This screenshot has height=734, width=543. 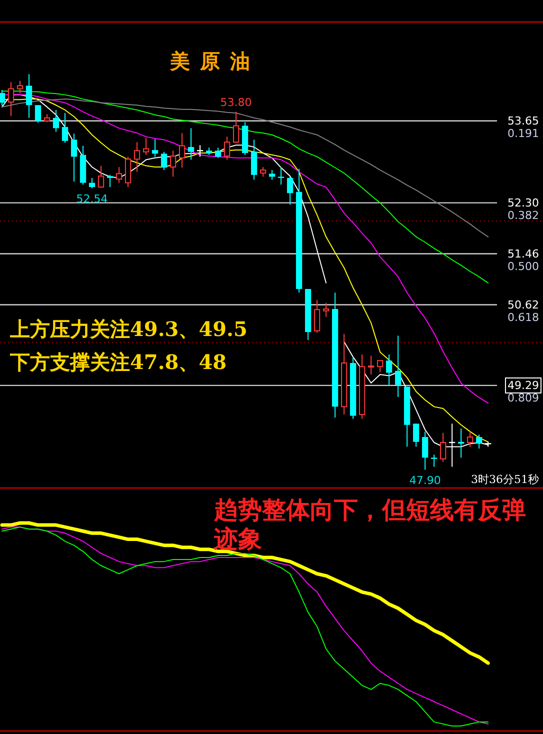 I want to click on ytick: 51.46, so click(x=523, y=253).